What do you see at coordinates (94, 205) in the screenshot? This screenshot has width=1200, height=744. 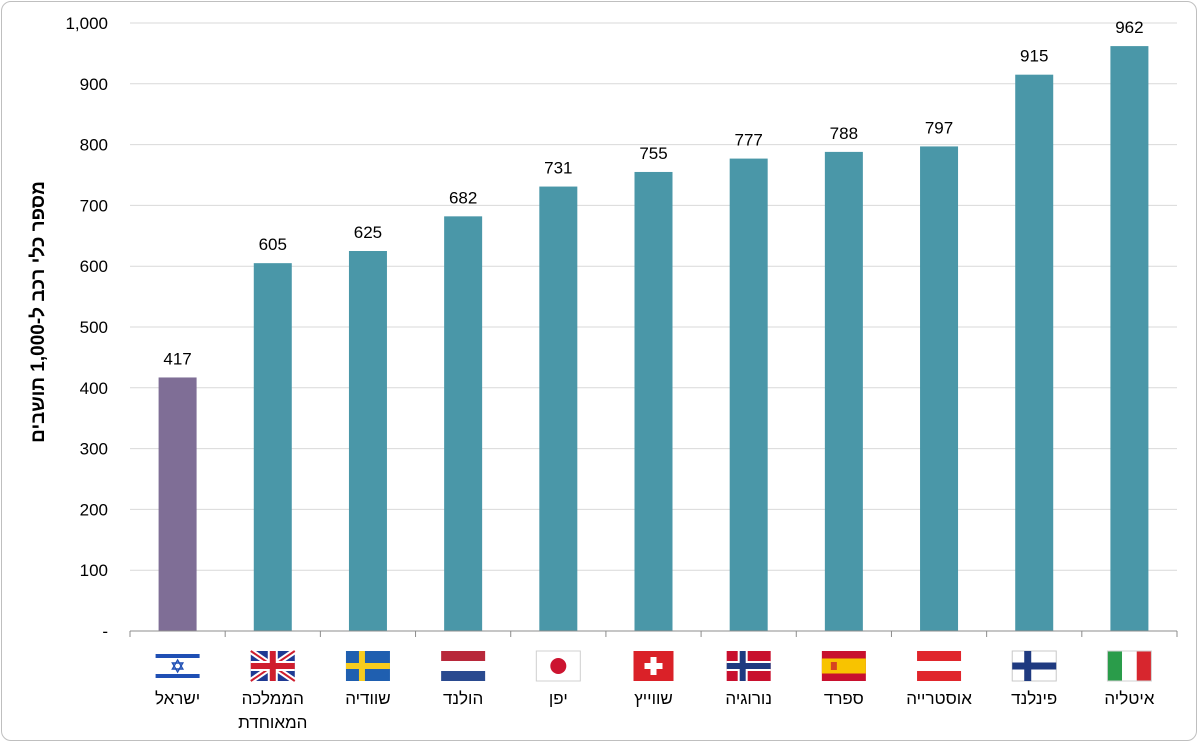 I see `y-tick-label: 700` at bounding box center [94, 205].